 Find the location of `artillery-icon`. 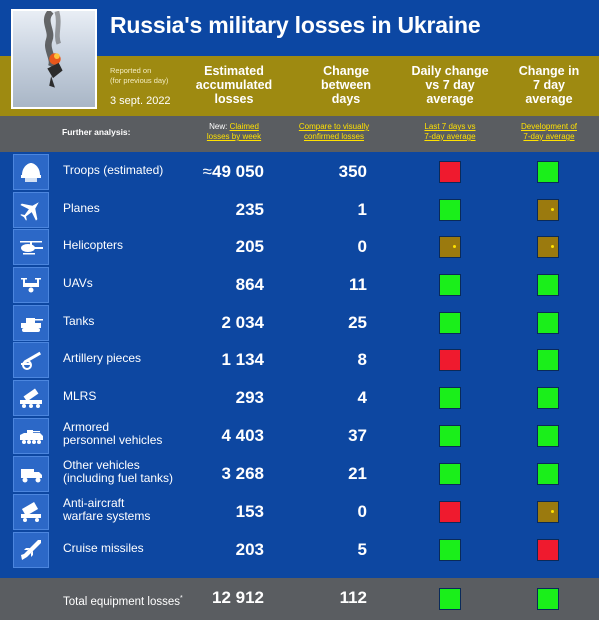

artillery-icon is located at coordinates (31, 360).